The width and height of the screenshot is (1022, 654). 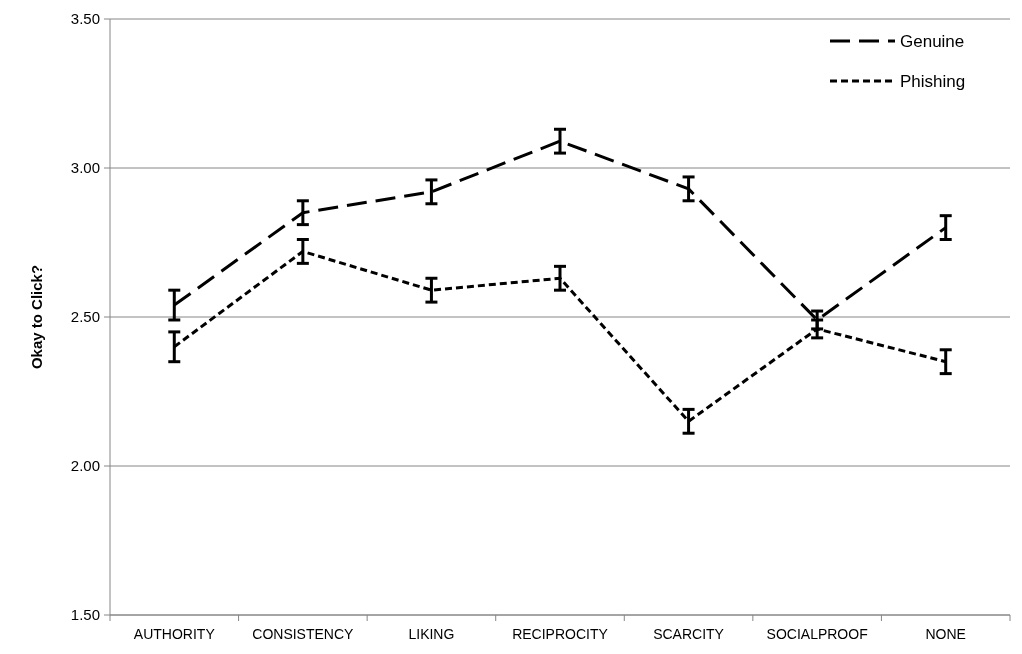 What do you see at coordinates (932, 41) in the screenshot?
I see `legend-label: Genuine` at bounding box center [932, 41].